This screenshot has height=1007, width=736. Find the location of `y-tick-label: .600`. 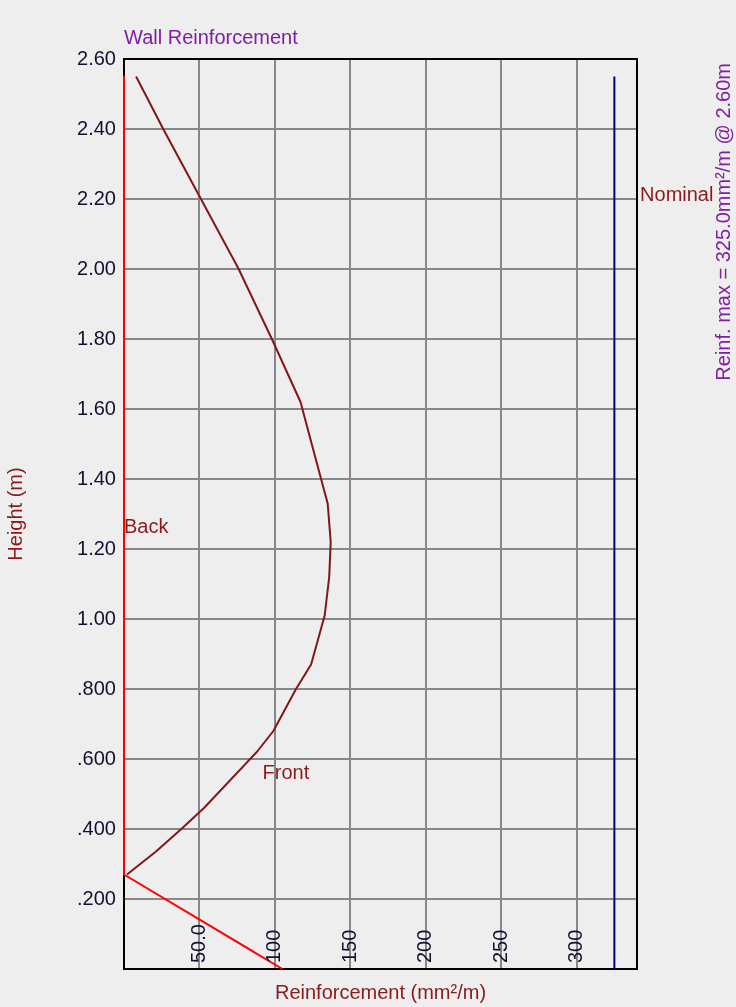

y-tick-label: .600 is located at coordinates (96, 757).